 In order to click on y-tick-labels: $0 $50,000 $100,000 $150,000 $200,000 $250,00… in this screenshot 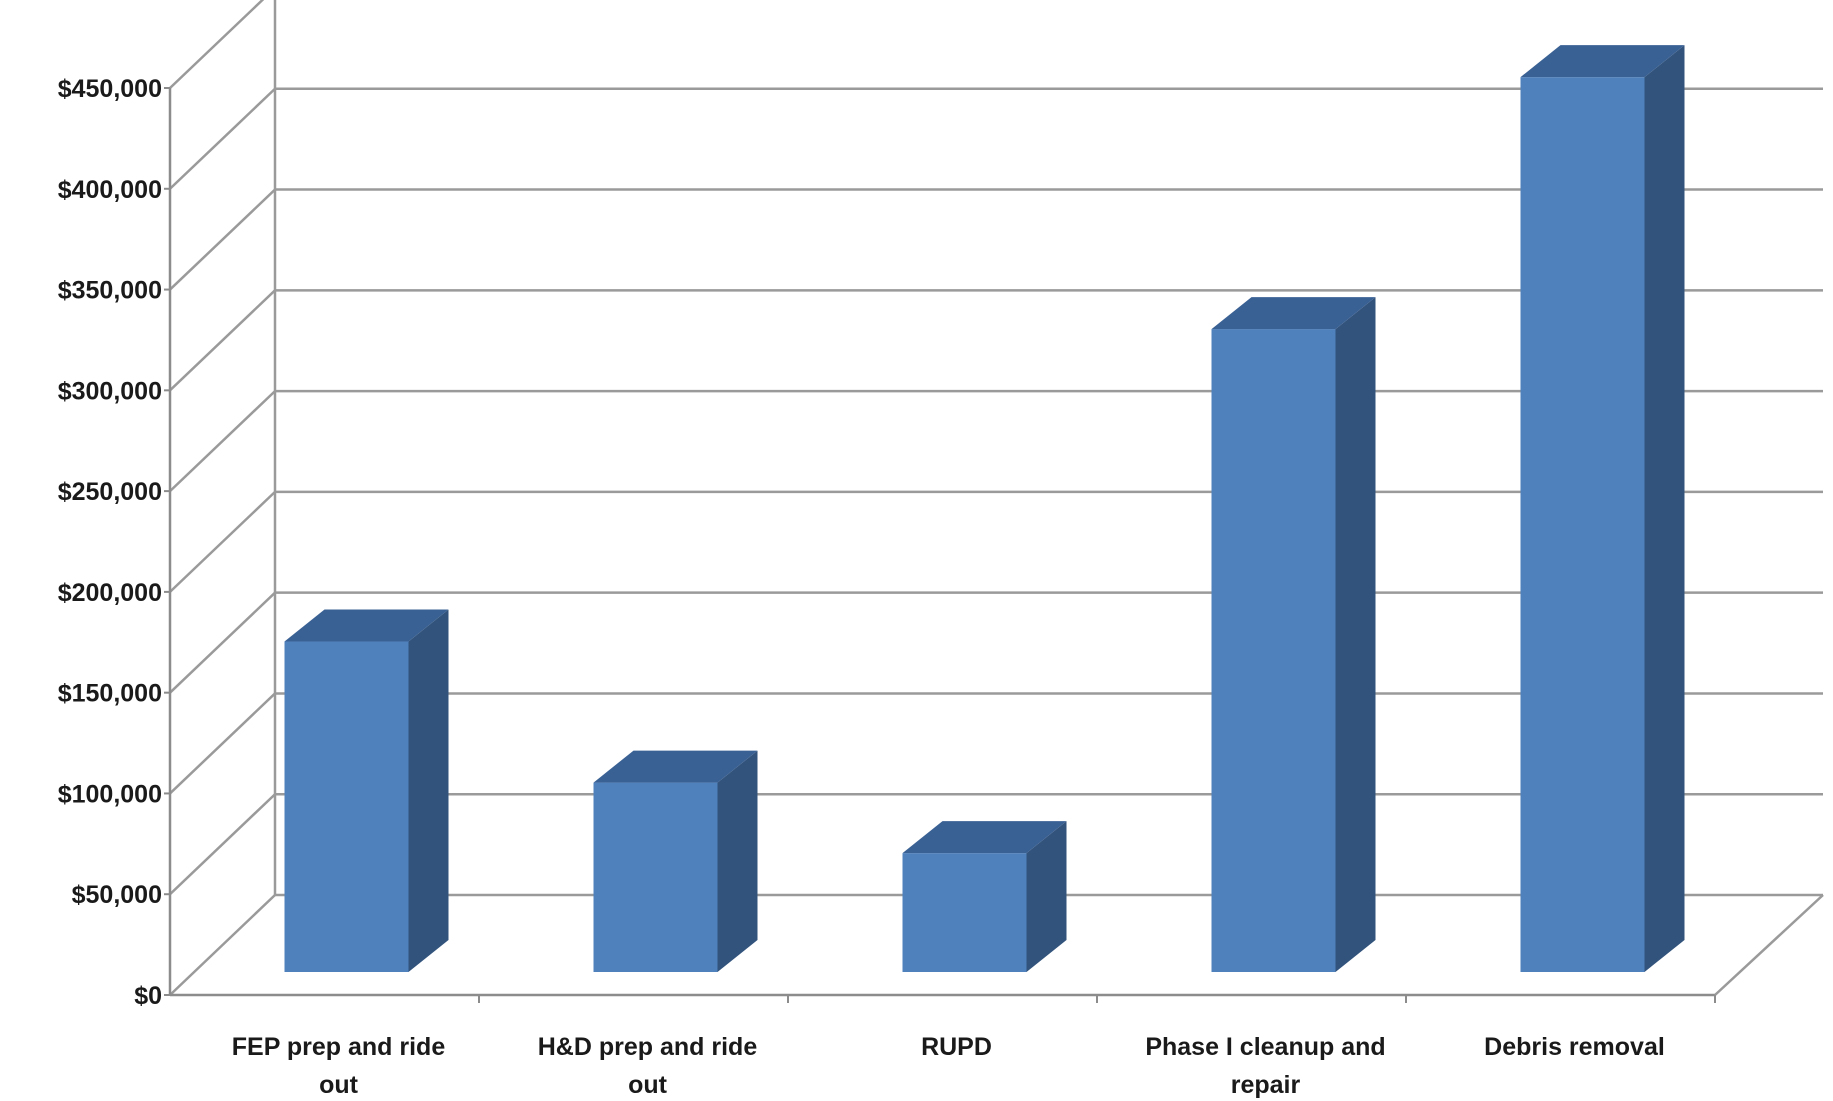, I will do `click(110, 542)`.